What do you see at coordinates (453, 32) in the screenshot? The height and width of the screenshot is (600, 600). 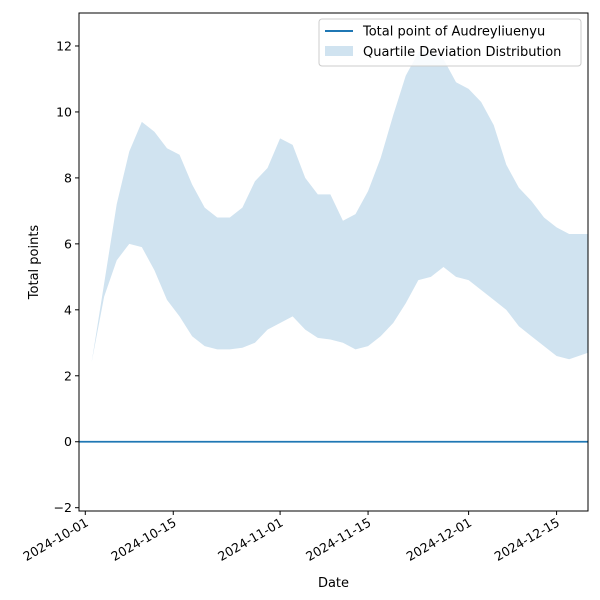 I see `legend-line-label: Total point of Audreyliuenyu` at bounding box center [453, 32].